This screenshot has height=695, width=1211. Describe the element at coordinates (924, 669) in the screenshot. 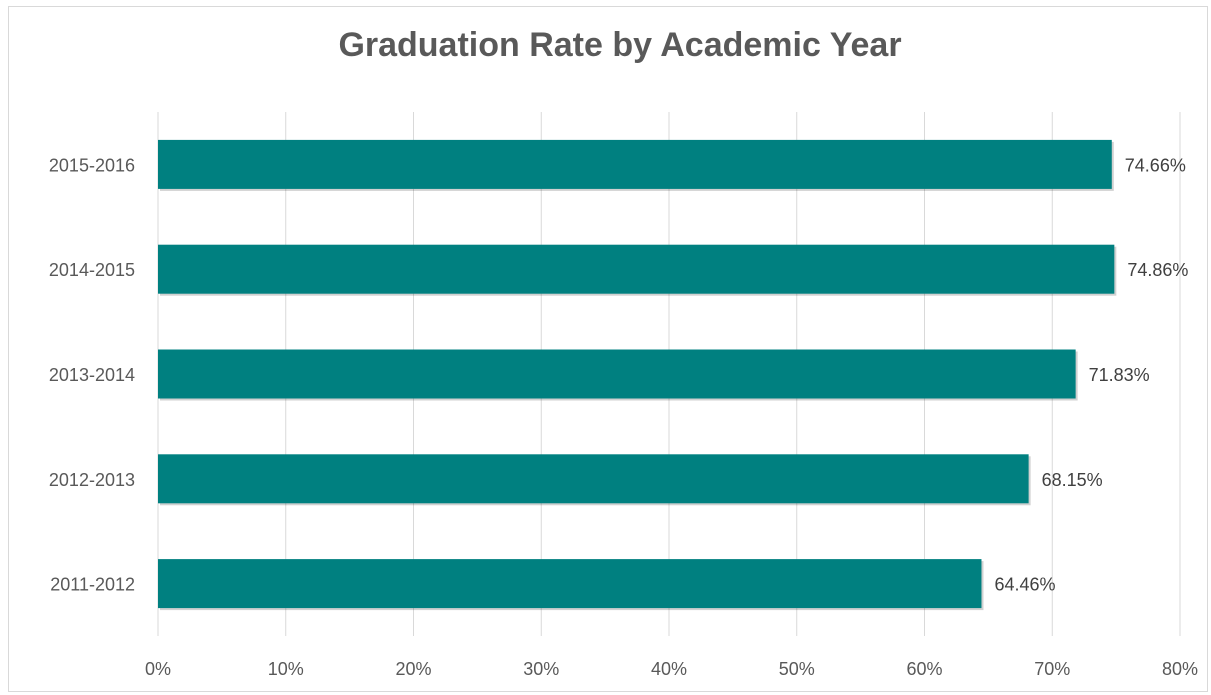

I see `x-tick-label: 60%` at that location.